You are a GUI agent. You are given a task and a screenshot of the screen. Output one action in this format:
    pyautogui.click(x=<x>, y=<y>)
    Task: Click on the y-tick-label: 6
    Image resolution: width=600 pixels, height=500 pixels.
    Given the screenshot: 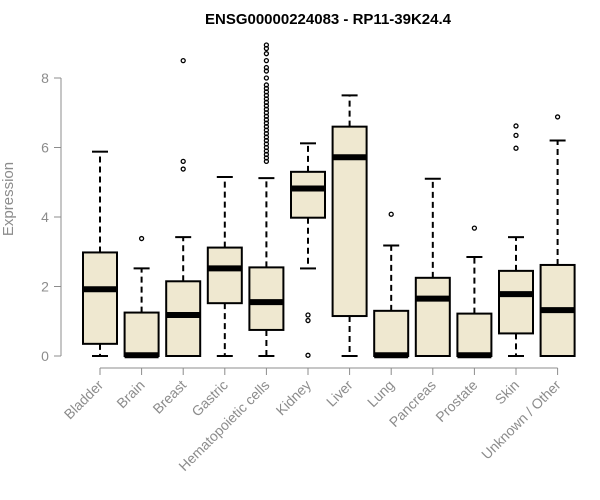 What is the action you would take?
    pyautogui.click(x=45, y=148)
    